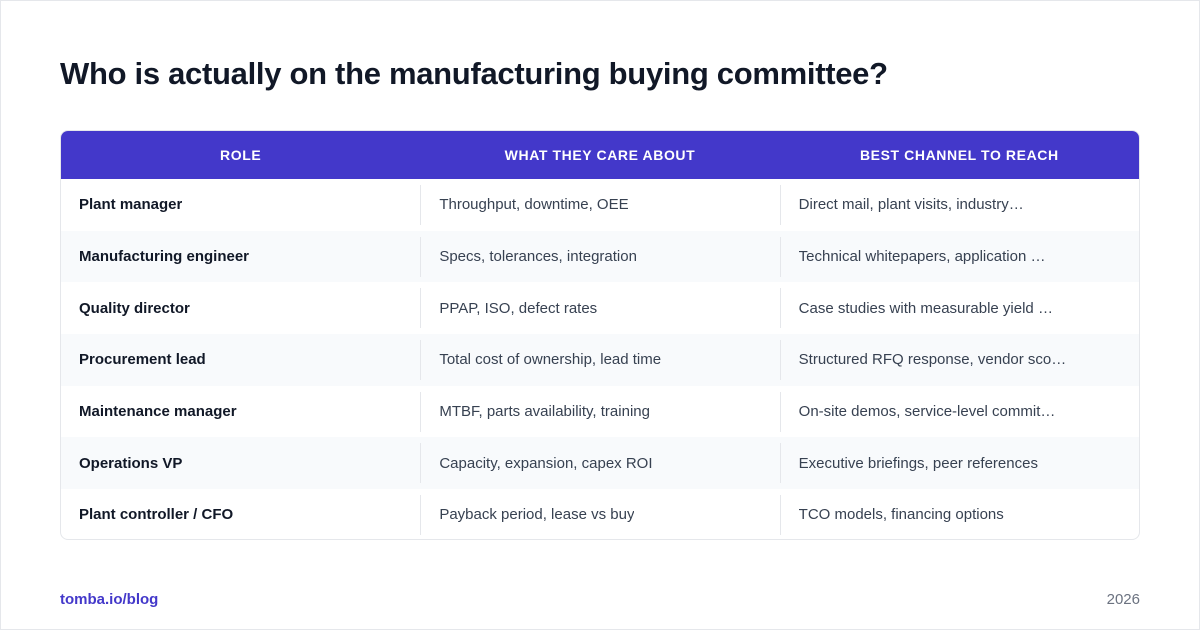 The height and width of the screenshot is (630, 1200). What do you see at coordinates (240, 360) in the screenshot?
I see `role-cell: Procurement lead` at bounding box center [240, 360].